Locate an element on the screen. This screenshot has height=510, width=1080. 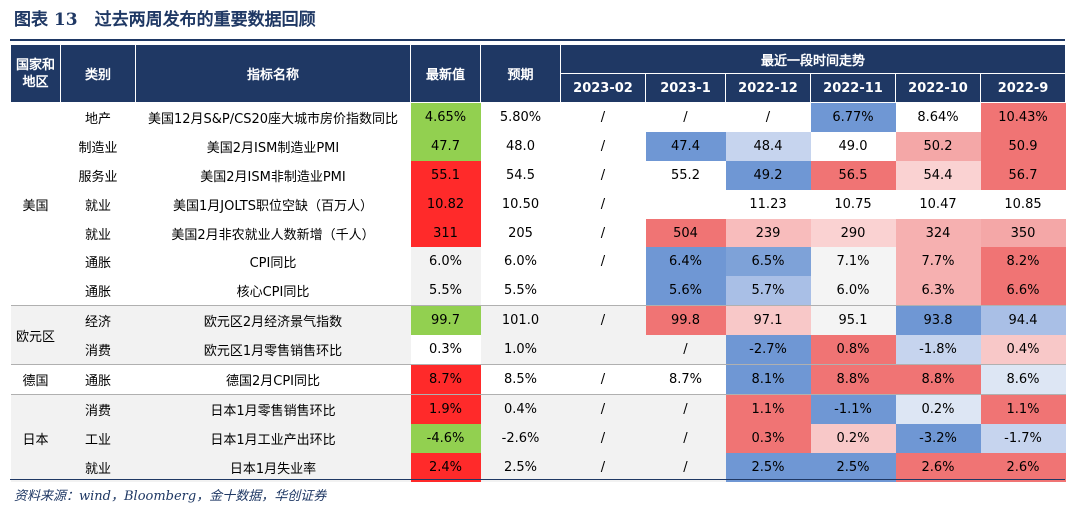
indicator-cell: 德国2月CPI同比 is located at coordinates (273, 379).